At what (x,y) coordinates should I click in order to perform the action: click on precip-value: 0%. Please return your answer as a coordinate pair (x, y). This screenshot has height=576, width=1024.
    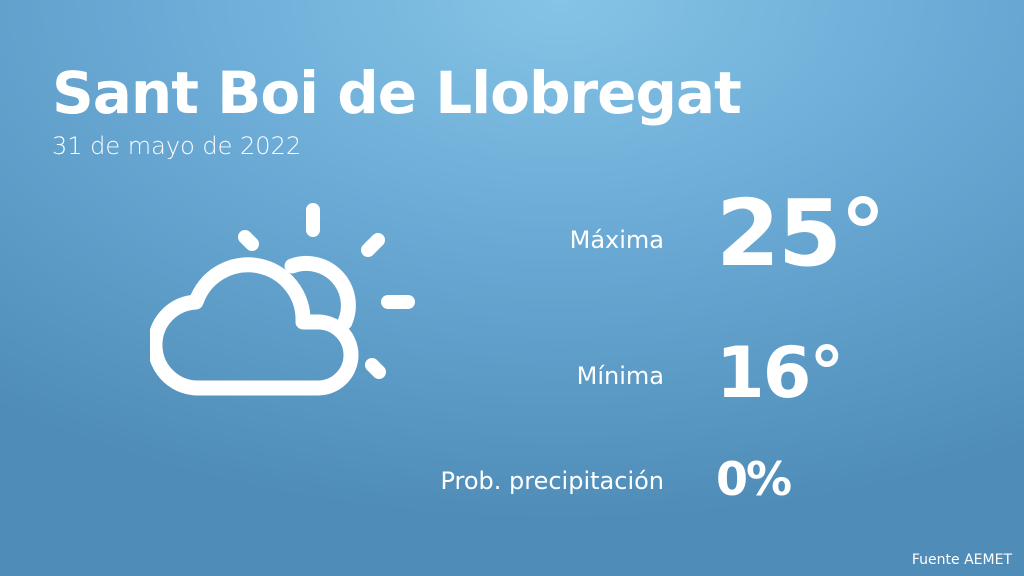
    Looking at the image, I should click on (754, 479).